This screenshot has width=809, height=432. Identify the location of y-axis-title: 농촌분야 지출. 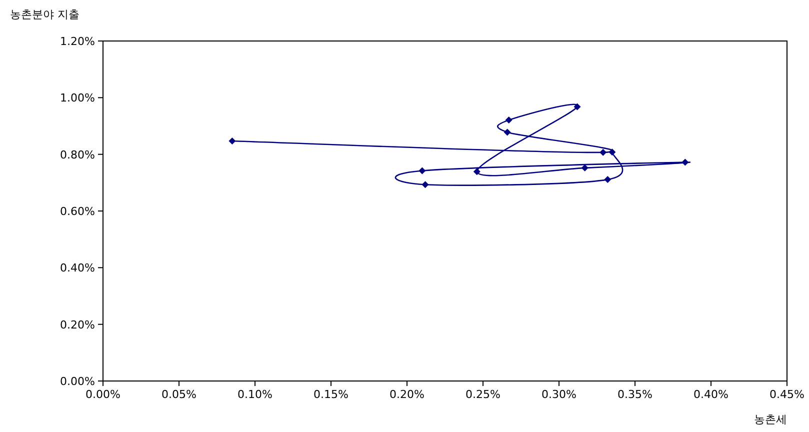
(45, 14).